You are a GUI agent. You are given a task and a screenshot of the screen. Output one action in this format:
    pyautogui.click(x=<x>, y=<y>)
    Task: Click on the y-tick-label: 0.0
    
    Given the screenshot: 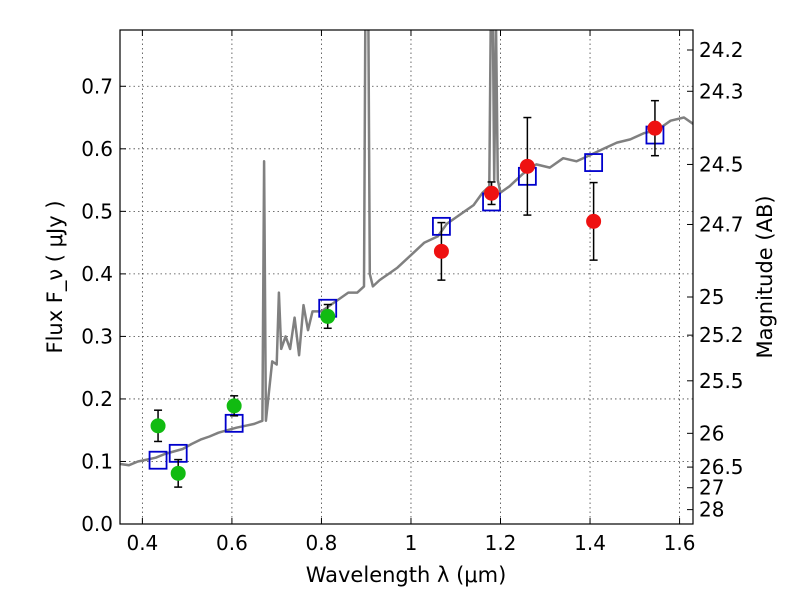 What is the action you would take?
    pyautogui.click(x=97, y=524)
    